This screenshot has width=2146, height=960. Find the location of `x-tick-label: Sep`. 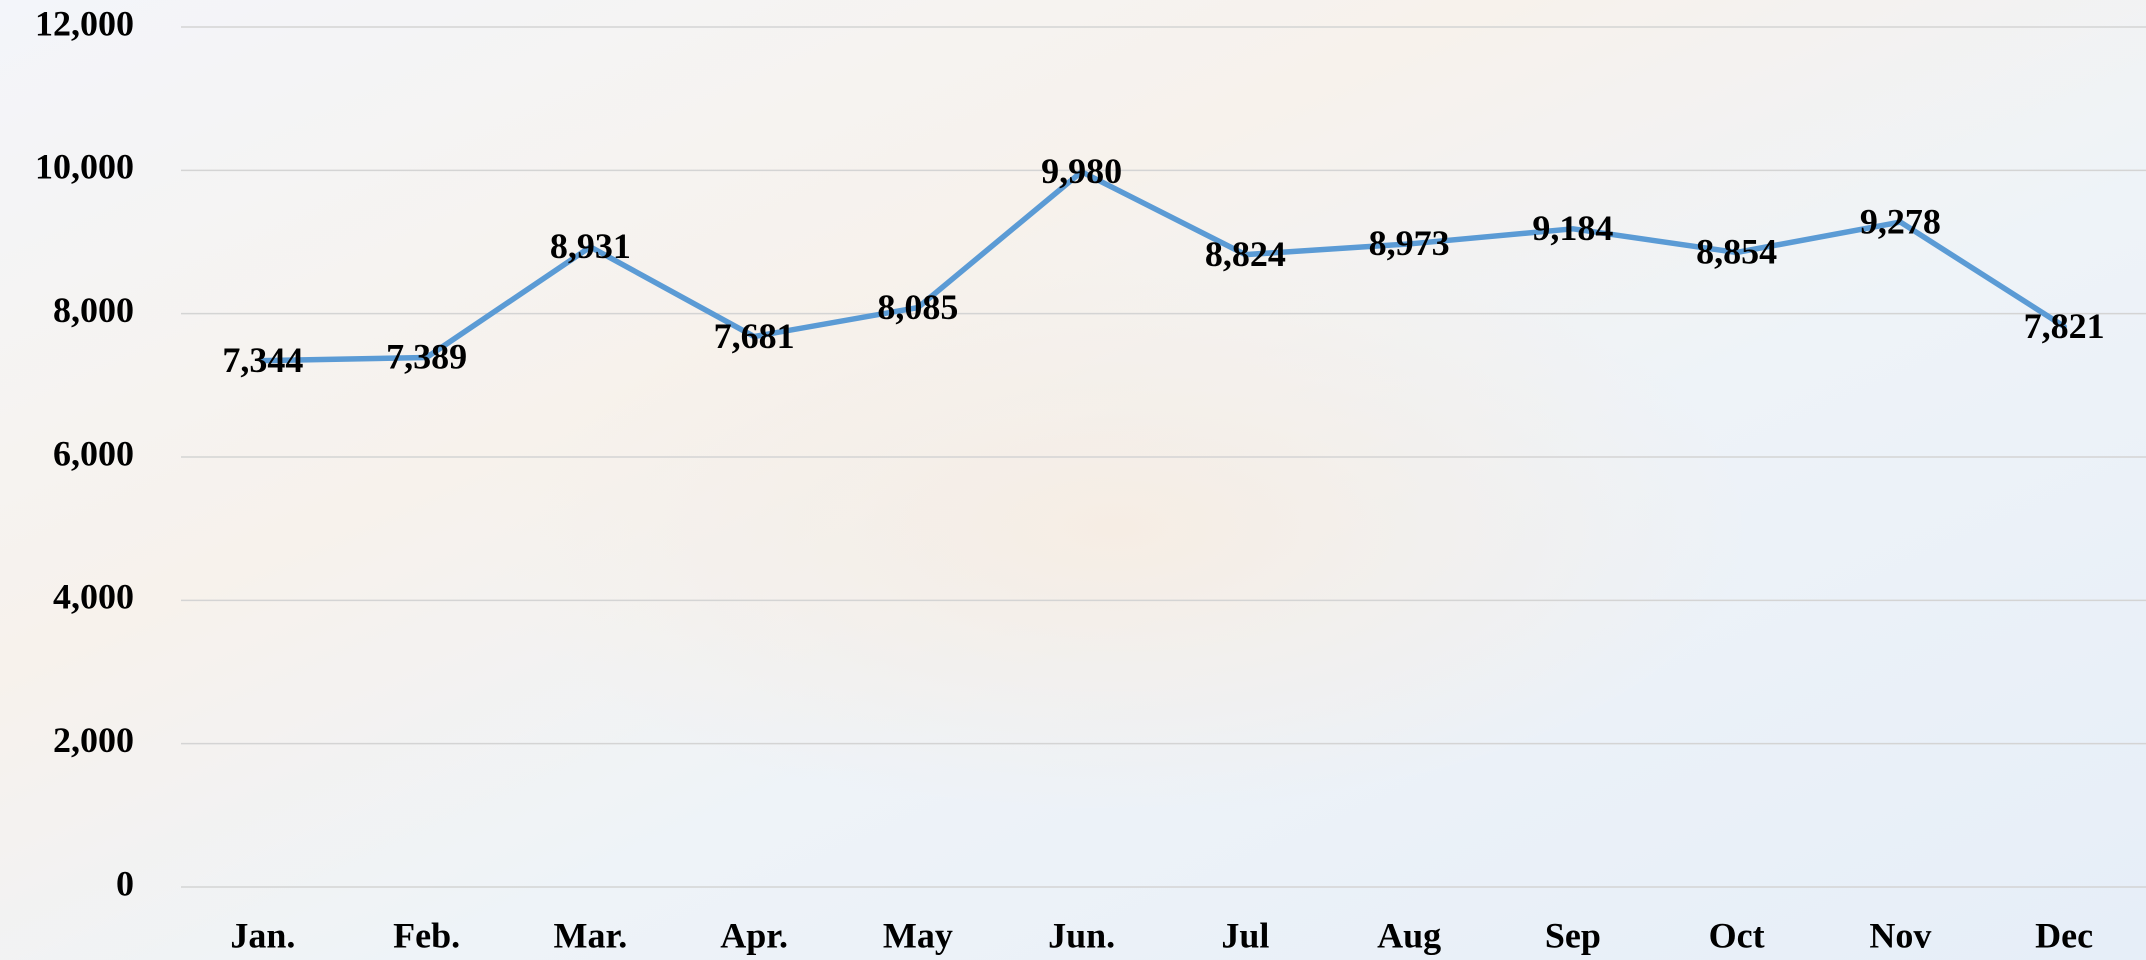

x-tick-label: Sep is located at coordinates (1573, 935).